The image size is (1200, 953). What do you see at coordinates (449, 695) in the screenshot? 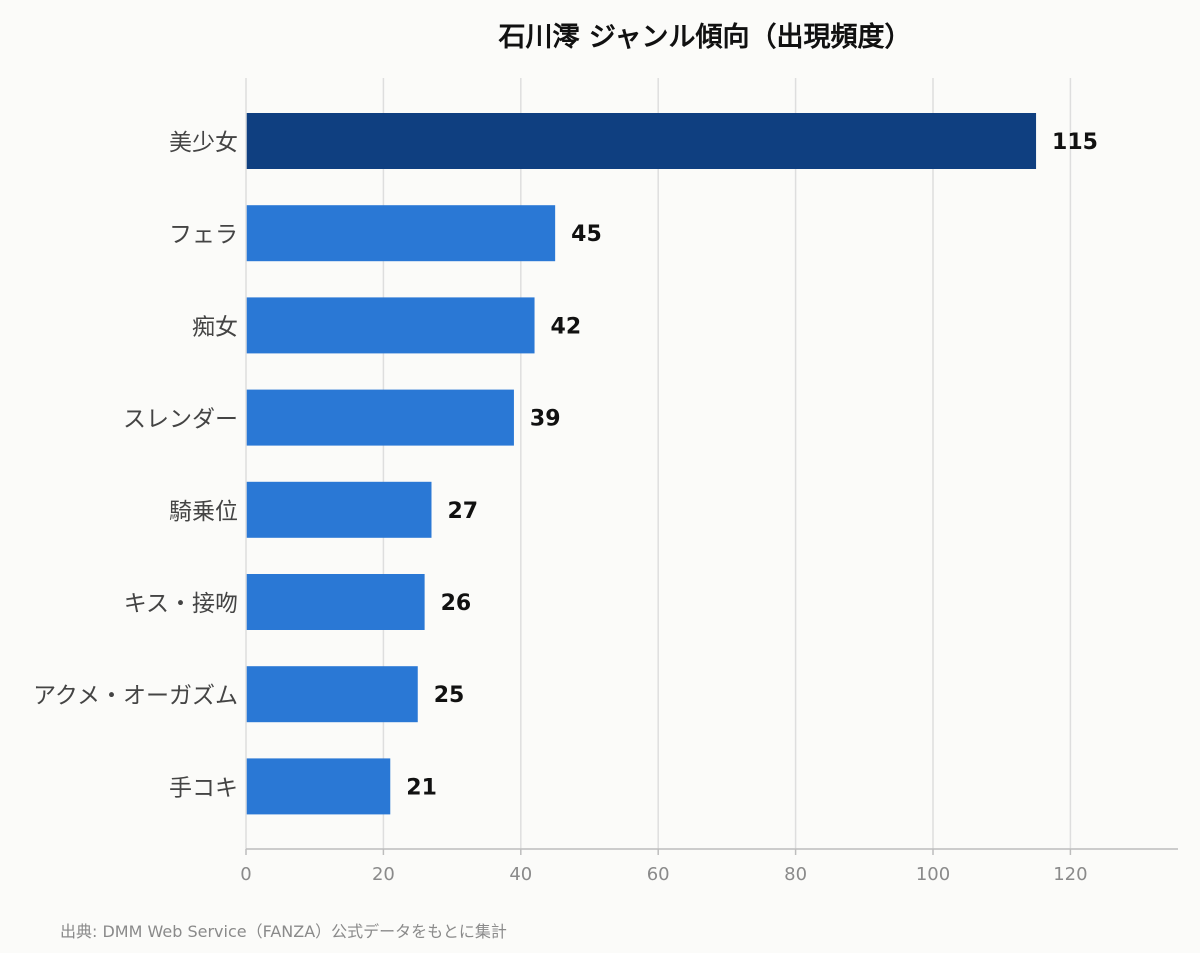
I see `value-label: 25` at bounding box center [449, 695].